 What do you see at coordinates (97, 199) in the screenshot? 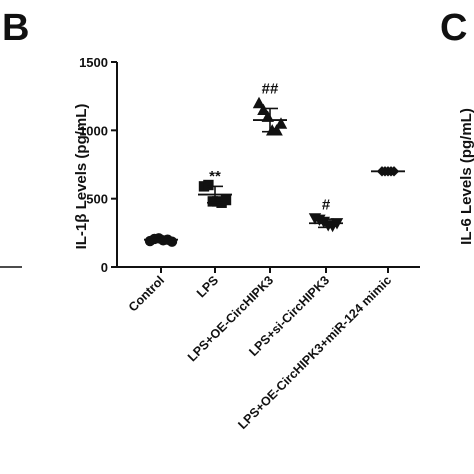
I see `y-tick-label: 500` at bounding box center [97, 199].